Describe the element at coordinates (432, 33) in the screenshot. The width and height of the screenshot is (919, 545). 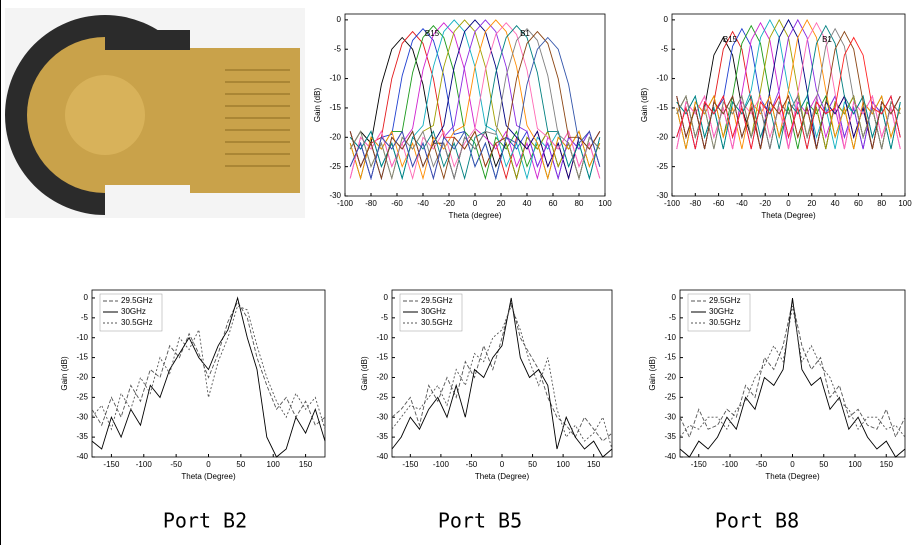
I see `annotation: B15` at that location.